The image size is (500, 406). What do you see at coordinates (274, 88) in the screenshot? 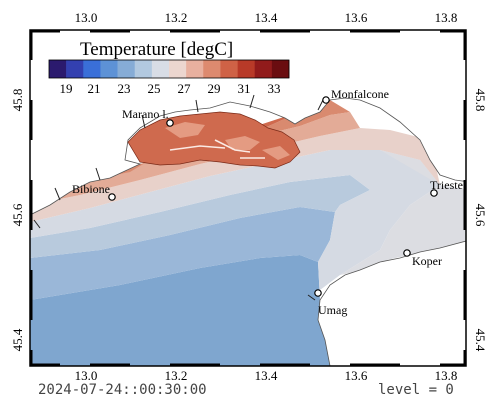
I see `colorbar-tick-7: 33` at bounding box center [274, 88].